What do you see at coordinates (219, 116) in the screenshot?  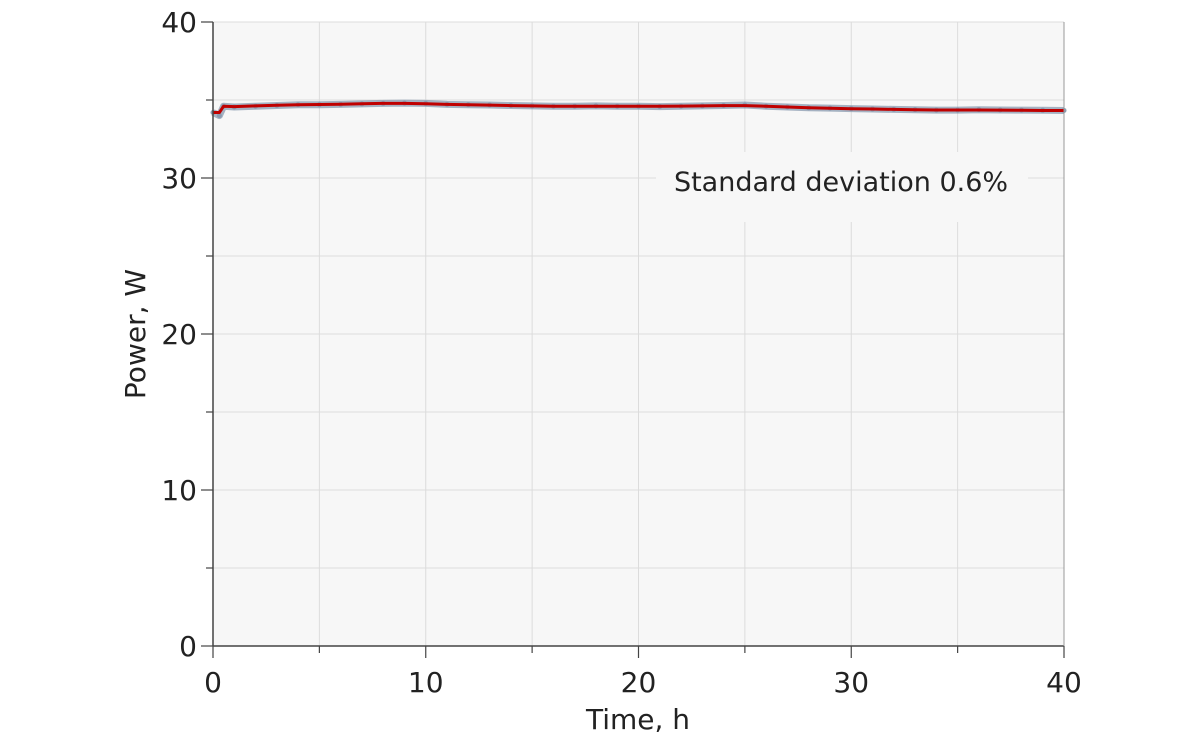 I see `raw-data-point` at bounding box center [219, 116].